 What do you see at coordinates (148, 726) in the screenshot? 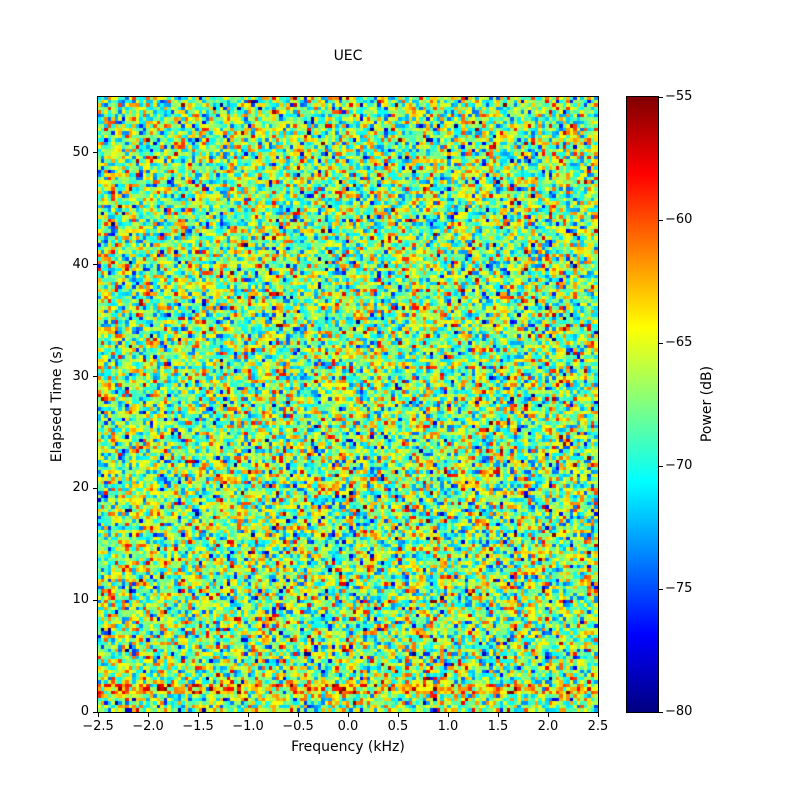
I see `x-tick-label: −2.0` at bounding box center [148, 726].